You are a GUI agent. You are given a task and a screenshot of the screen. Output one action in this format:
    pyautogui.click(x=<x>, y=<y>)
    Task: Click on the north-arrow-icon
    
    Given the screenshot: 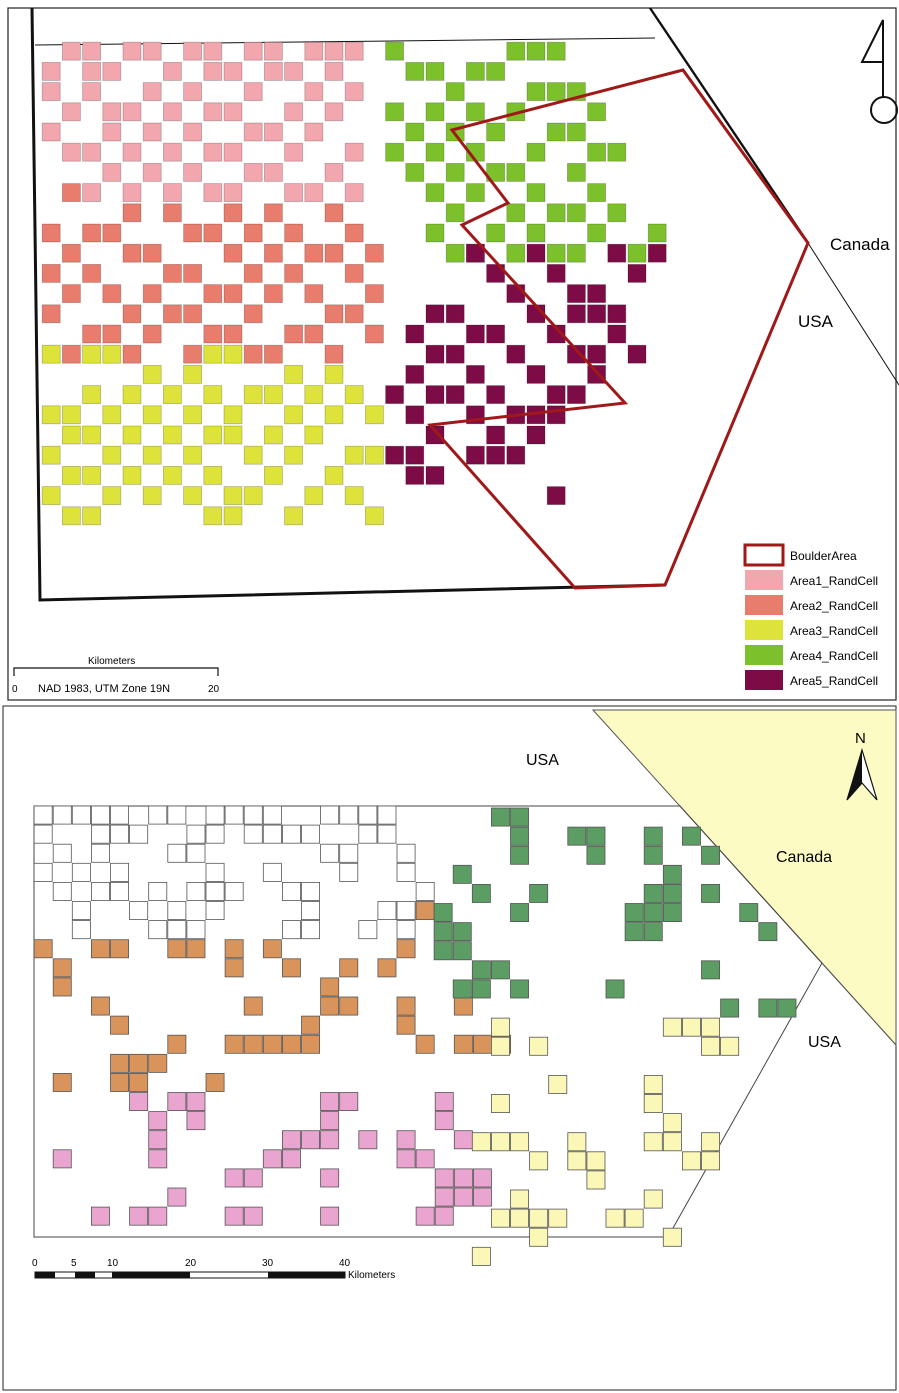 What is the action you would take?
    pyautogui.click(x=879, y=71)
    